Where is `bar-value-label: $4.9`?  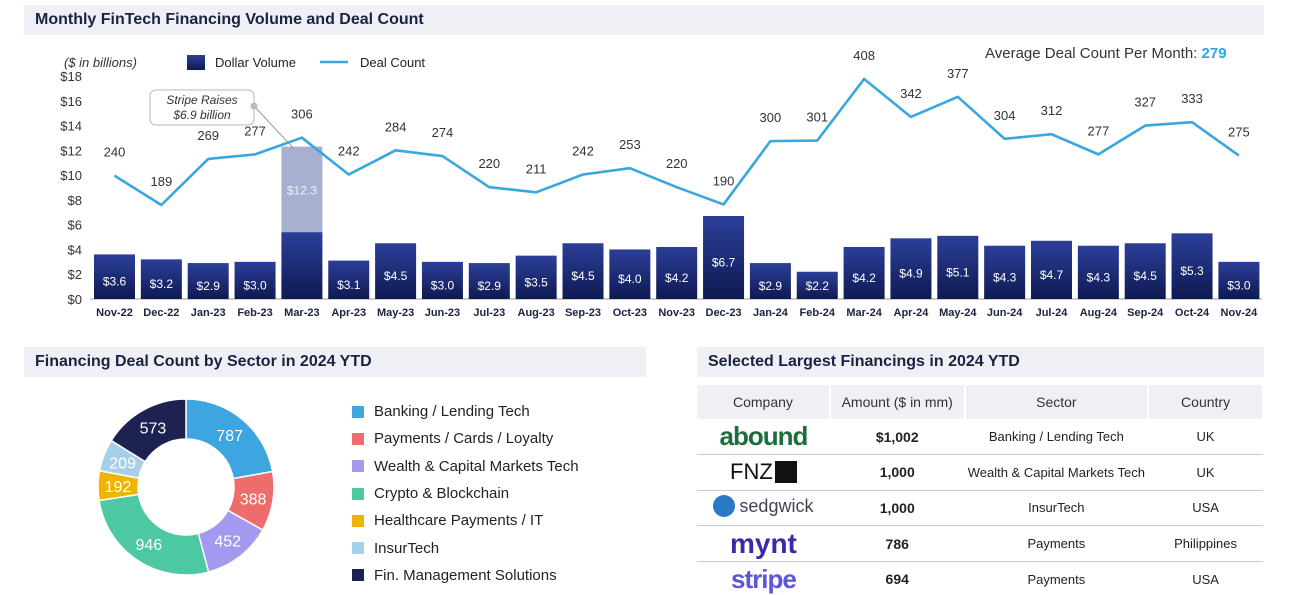 bar-value-label: $4.9 is located at coordinates (911, 274).